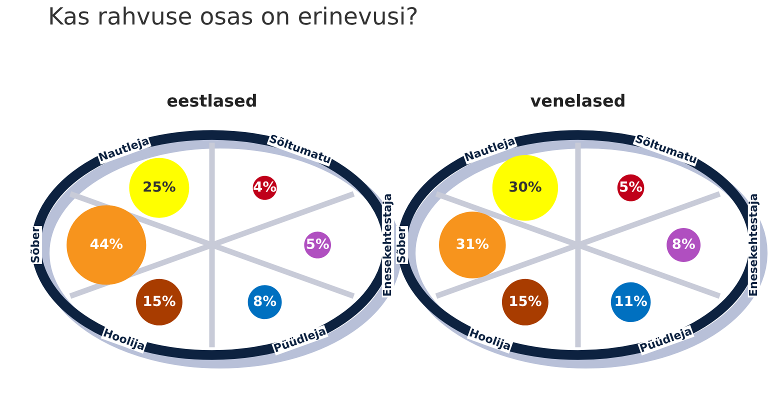 The image size is (768, 396). Describe the element at coordinates (265, 186) in the screenshot. I see `data-label: 4%` at that location.